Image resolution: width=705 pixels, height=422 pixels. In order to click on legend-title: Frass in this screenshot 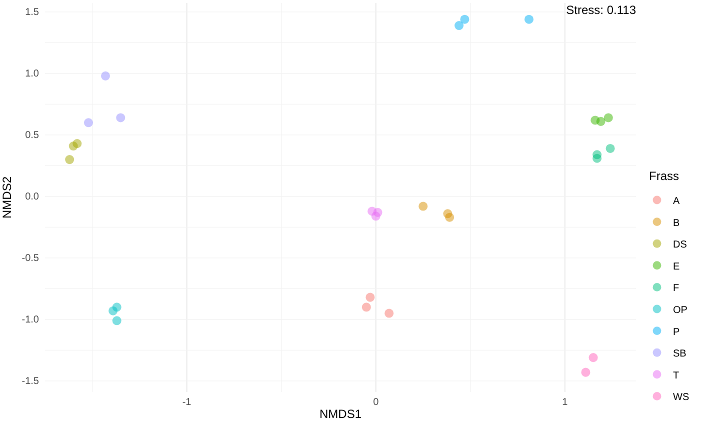, I will do `click(664, 176)`.